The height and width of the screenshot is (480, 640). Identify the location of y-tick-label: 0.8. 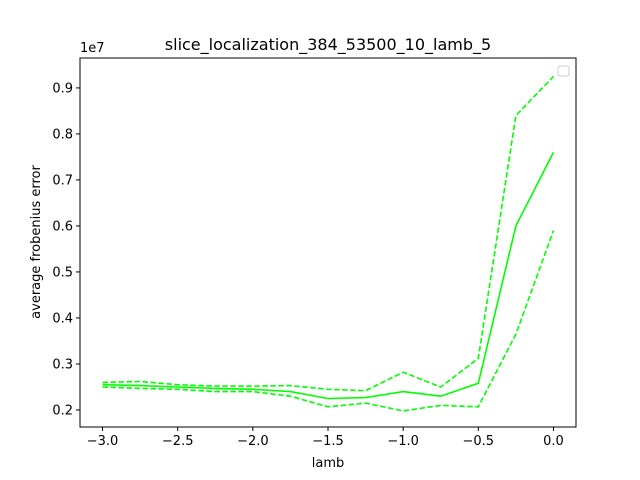
(62, 134).